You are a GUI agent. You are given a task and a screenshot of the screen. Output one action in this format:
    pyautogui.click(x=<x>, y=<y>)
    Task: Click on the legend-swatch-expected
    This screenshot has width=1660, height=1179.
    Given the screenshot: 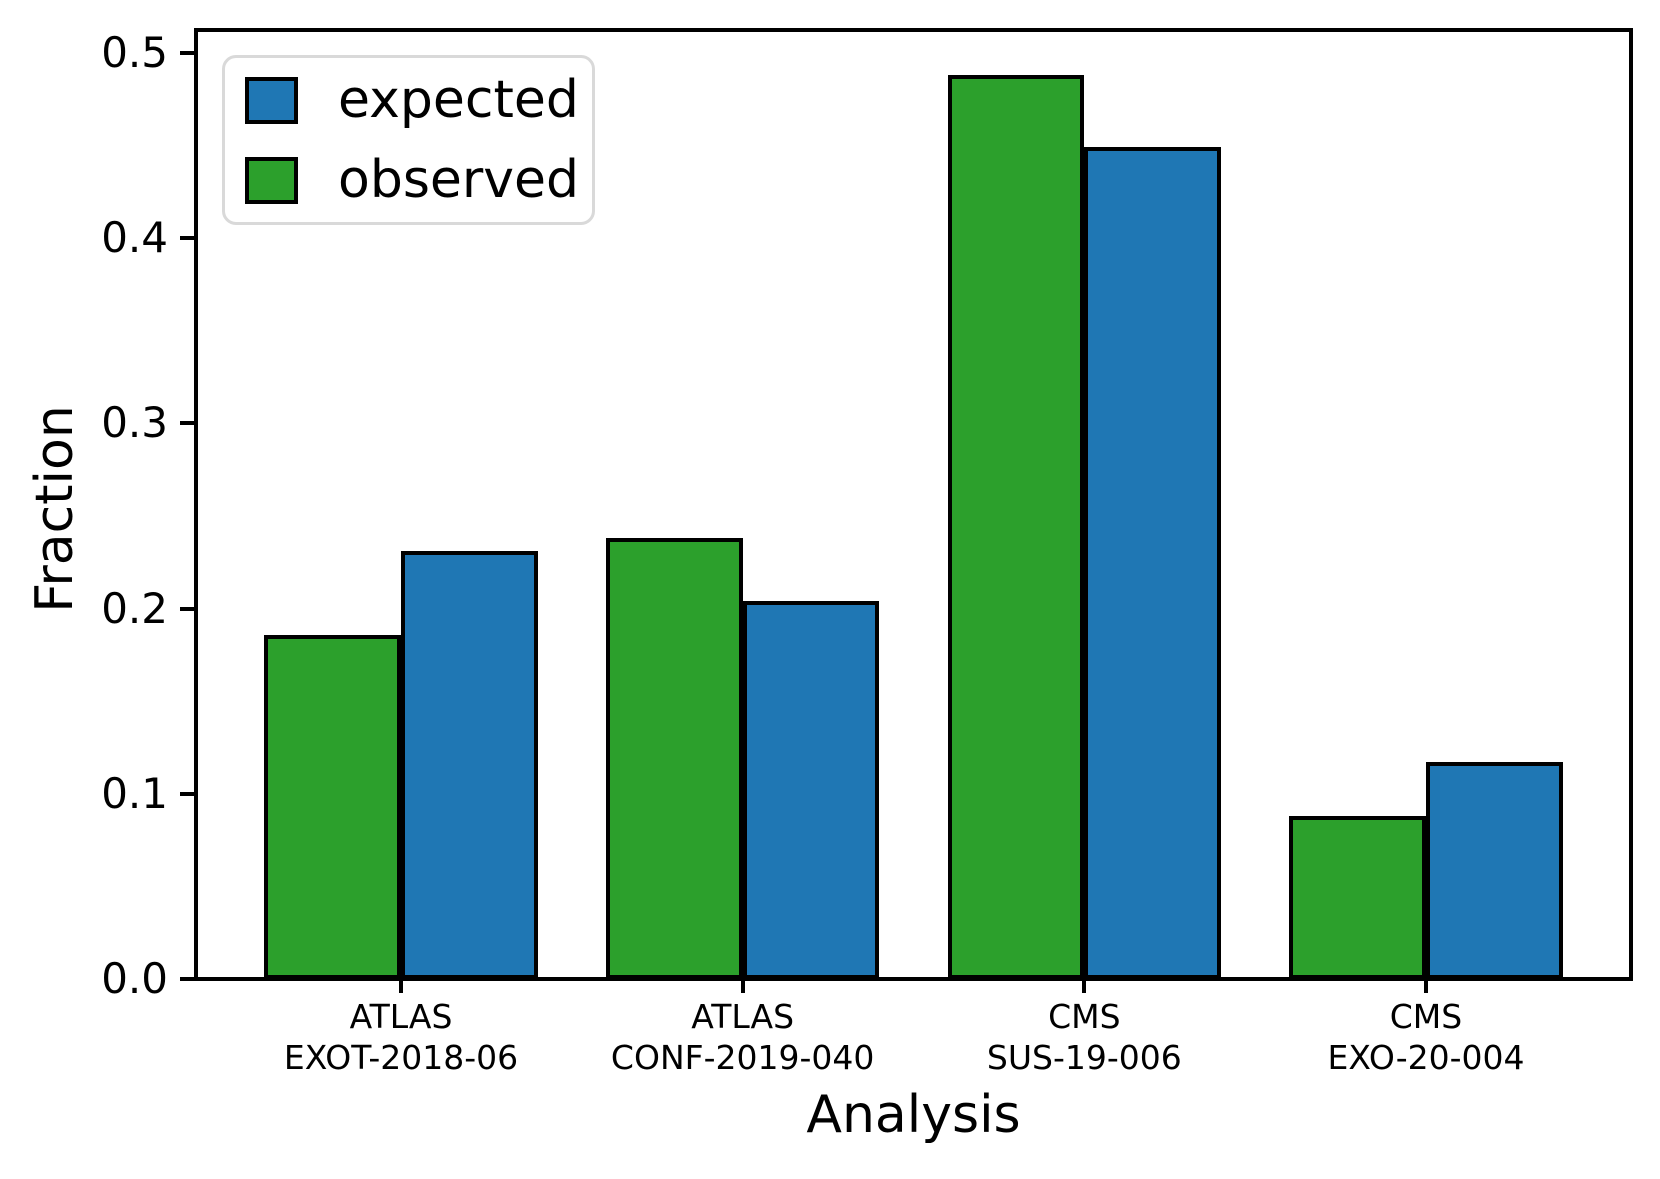 What is the action you would take?
    pyautogui.click(x=271, y=100)
    